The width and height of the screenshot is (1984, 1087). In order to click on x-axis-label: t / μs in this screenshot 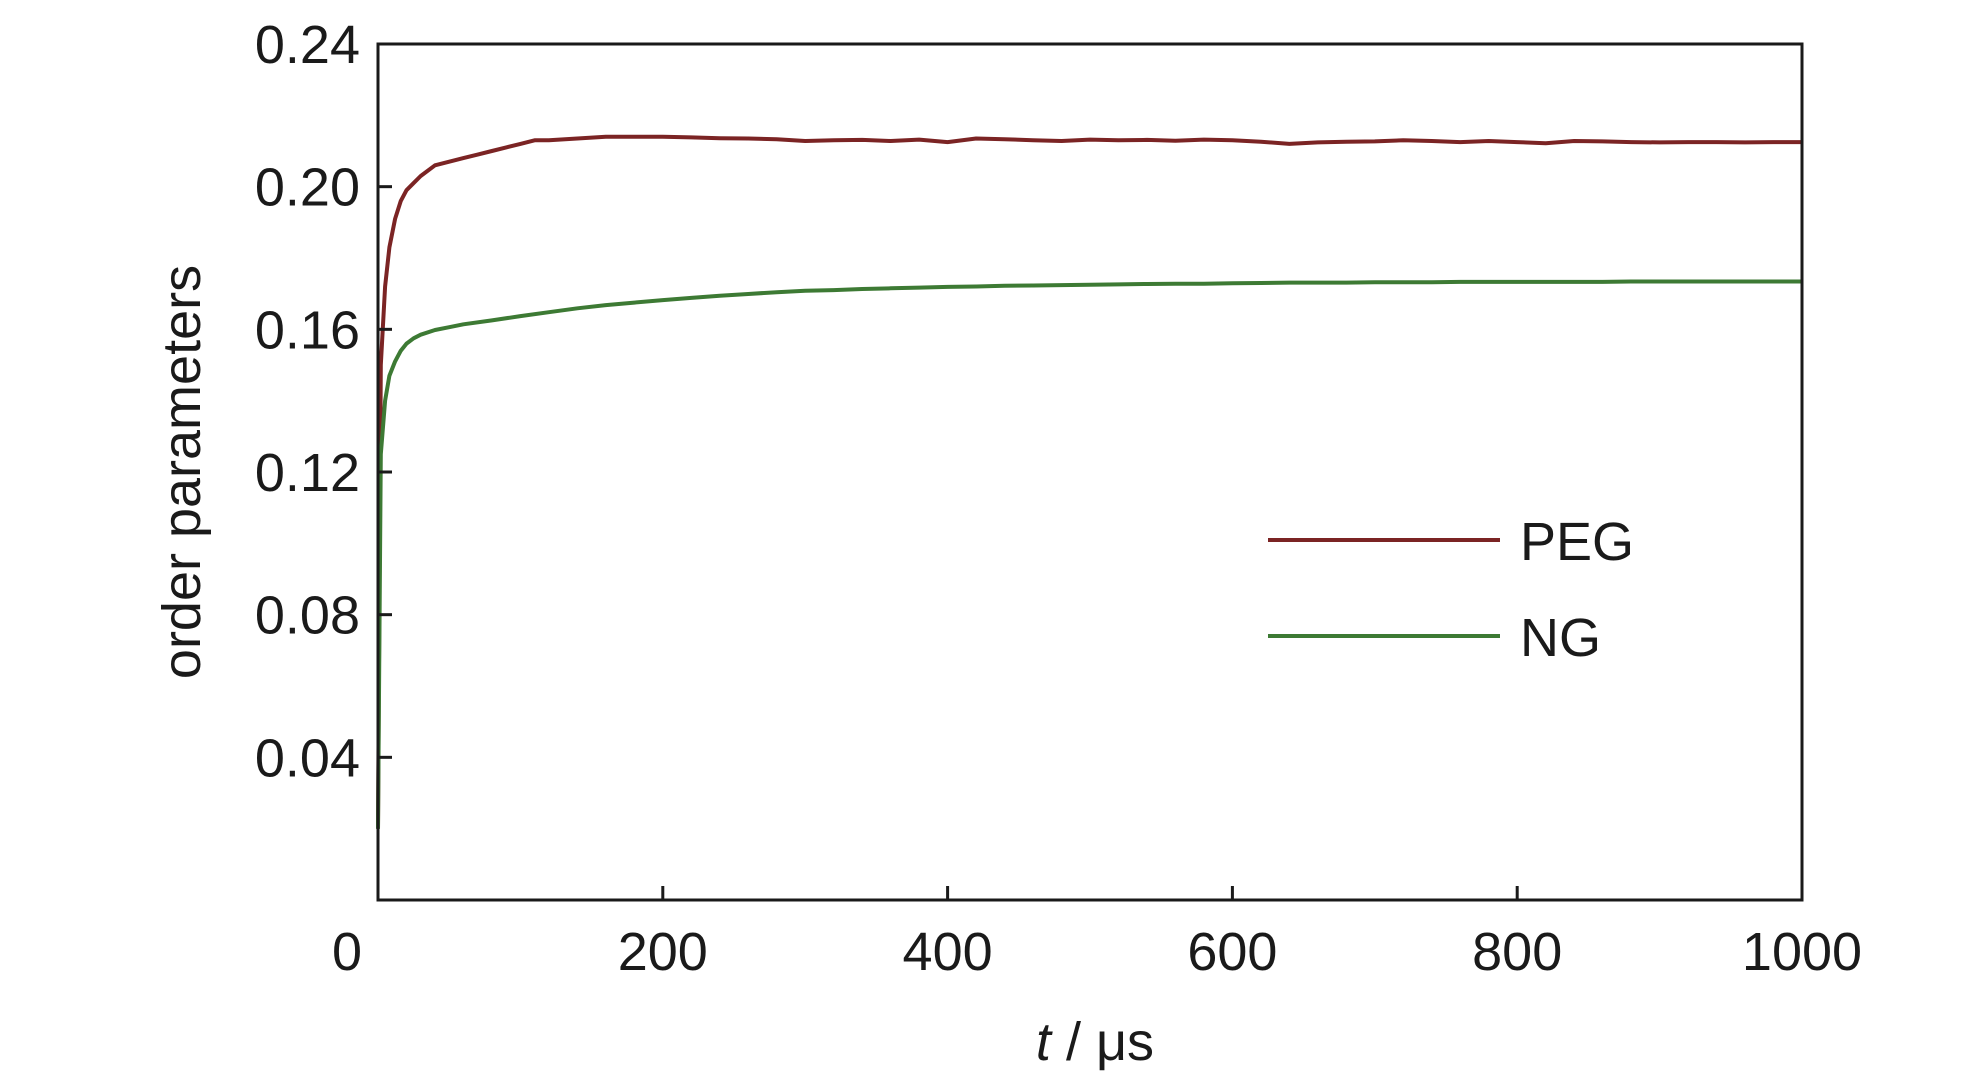, I will do `click(1095, 1042)`.